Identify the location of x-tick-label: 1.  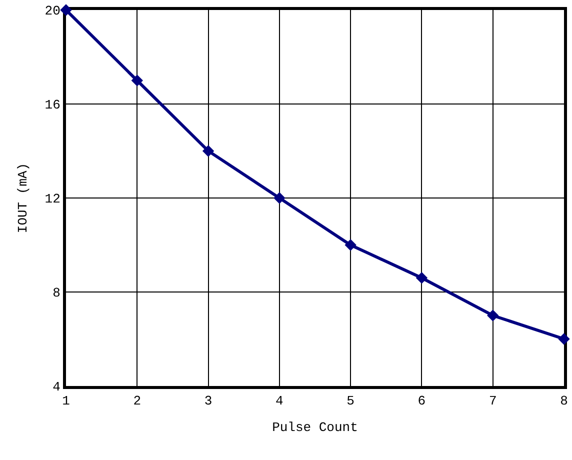
(66, 401).